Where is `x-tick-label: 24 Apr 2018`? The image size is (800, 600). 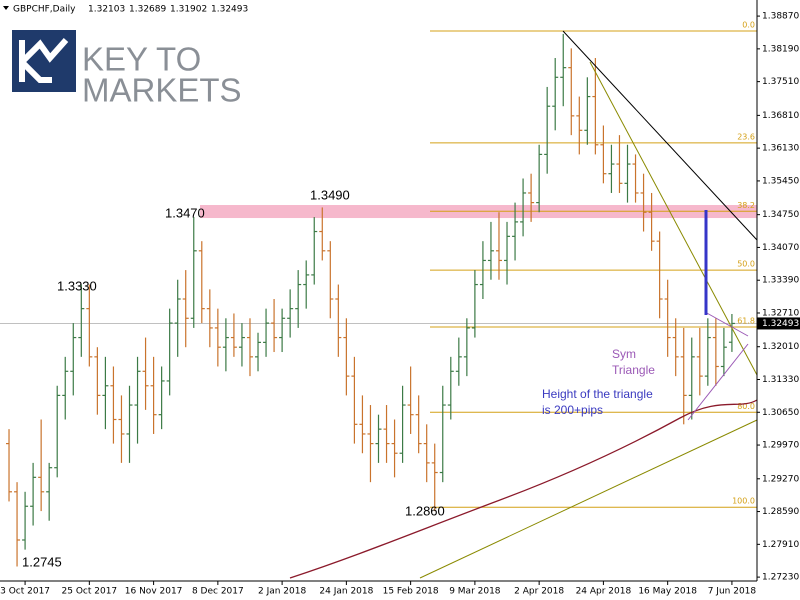 x-tick-label: 24 Apr 2018 is located at coordinates (604, 592).